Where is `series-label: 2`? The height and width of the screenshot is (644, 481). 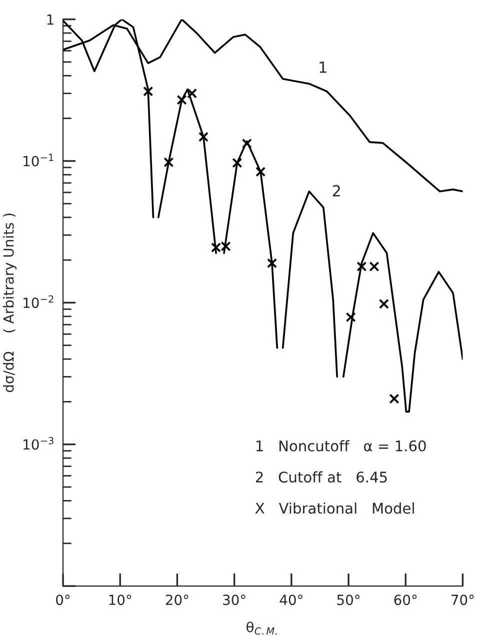
series-label: 2 is located at coordinates (336, 190).